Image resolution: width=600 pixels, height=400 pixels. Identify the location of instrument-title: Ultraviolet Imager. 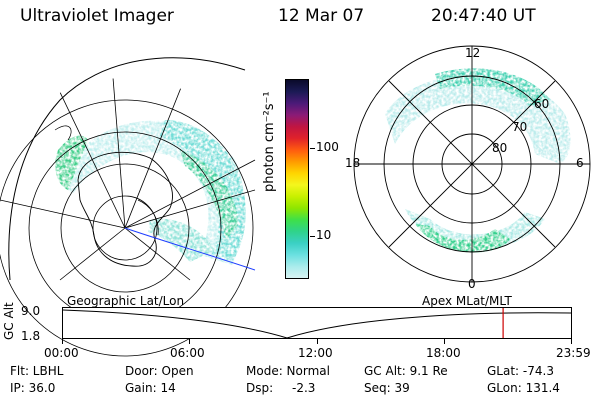
(97, 16).